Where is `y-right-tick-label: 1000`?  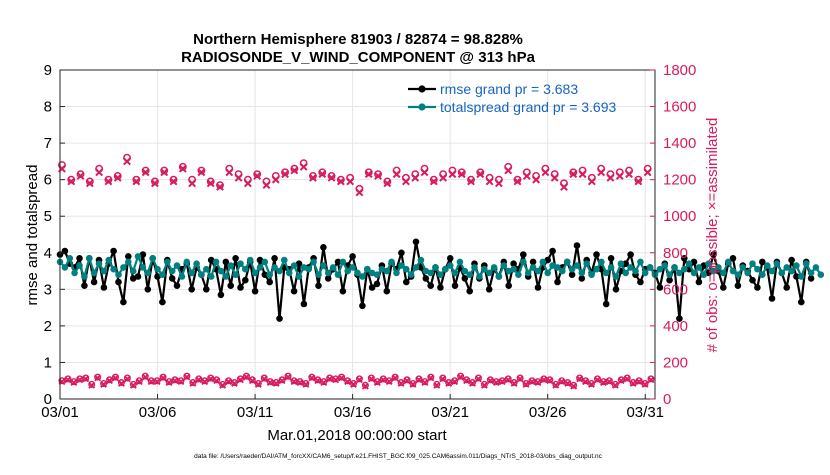 y-right-tick-label: 1000 is located at coordinates (679, 216).